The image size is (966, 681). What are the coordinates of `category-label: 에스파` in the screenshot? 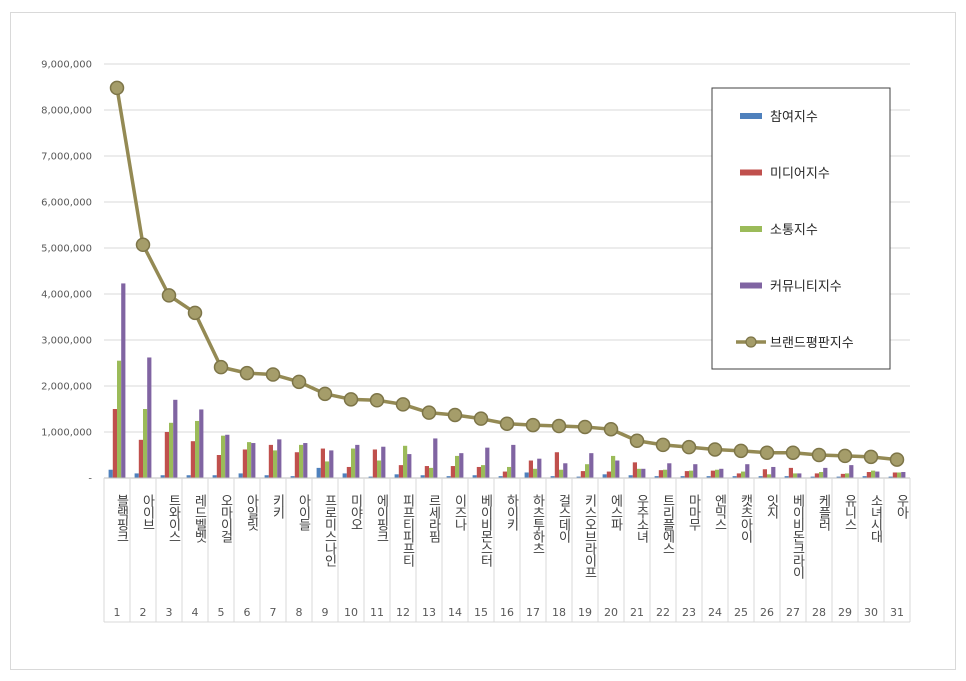 It's located at (615, 512).